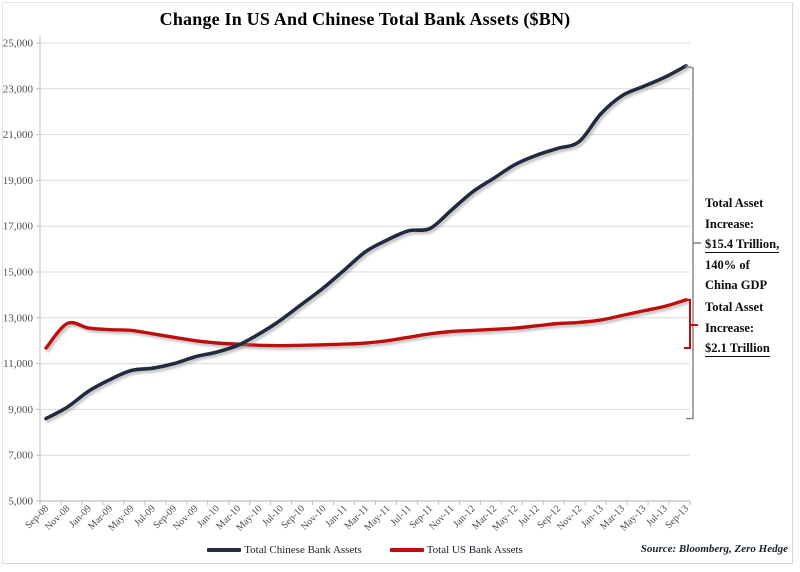  What do you see at coordinates (18, 44) in the screenshot?
I see `y-axis-label: 25,000` at bounding box center [18, 44].